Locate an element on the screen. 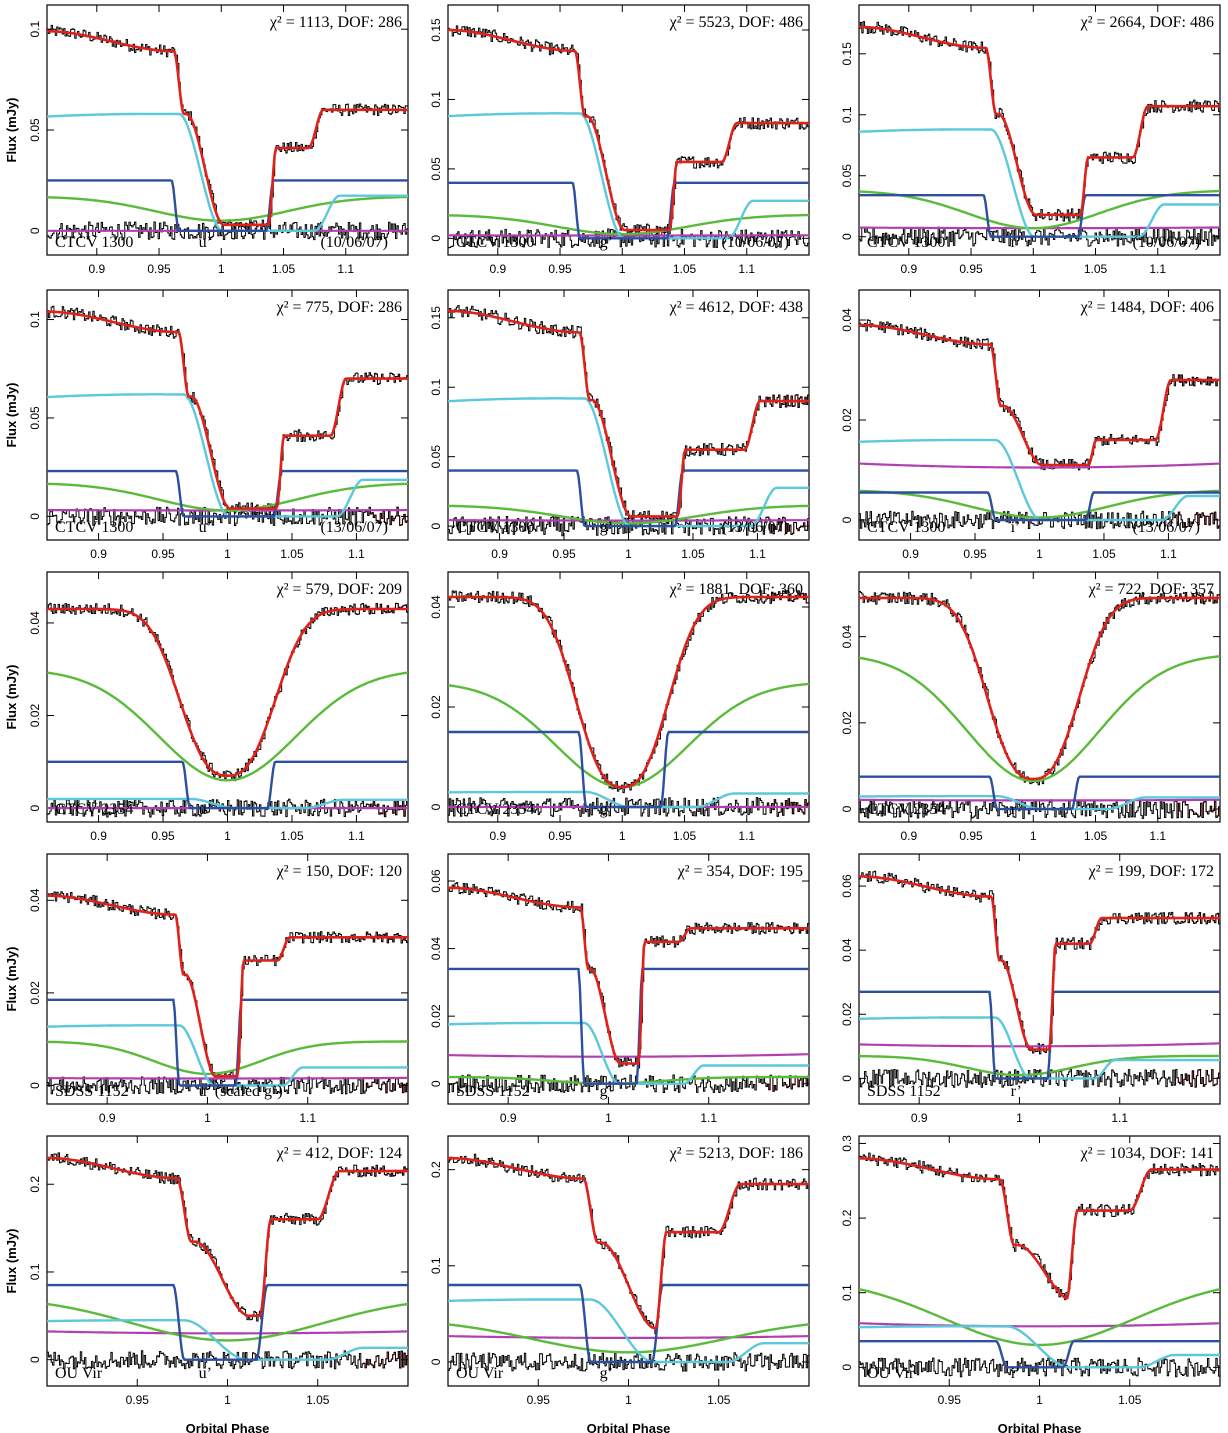 Image resolution: width=1228 pixels, height=1433 pixels. chi2-label: χ² = 722, DOF: 357 is located at coordinates (1151, 589).